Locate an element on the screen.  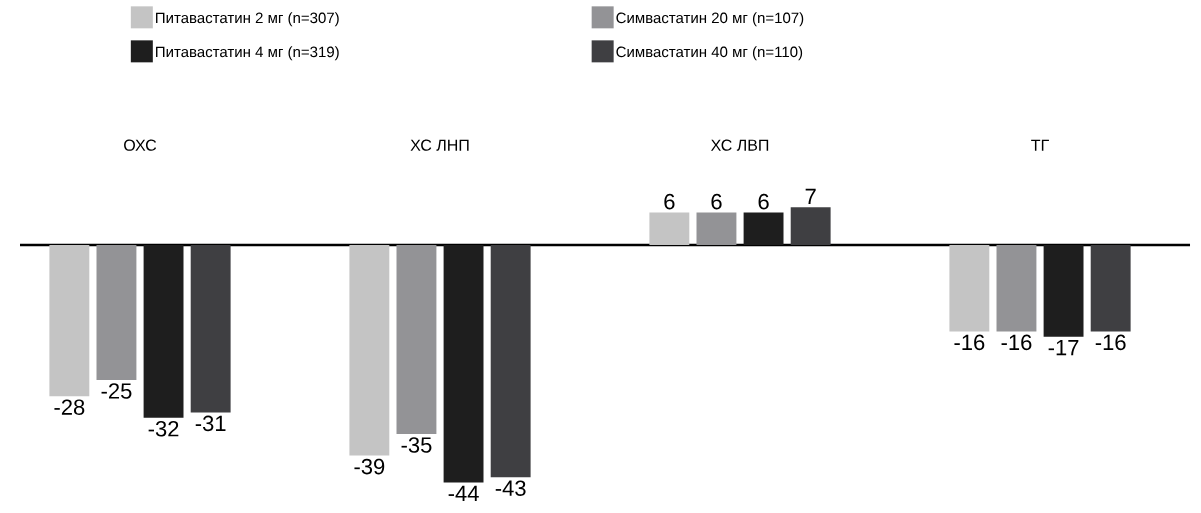
data-label: -43 is located at coordinates (510, 488).